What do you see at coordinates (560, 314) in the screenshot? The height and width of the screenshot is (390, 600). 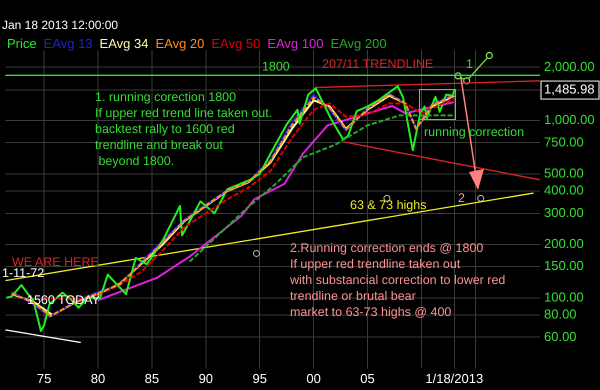 I see `y-tick-label: 80.00` at bounding box center [560, 314].